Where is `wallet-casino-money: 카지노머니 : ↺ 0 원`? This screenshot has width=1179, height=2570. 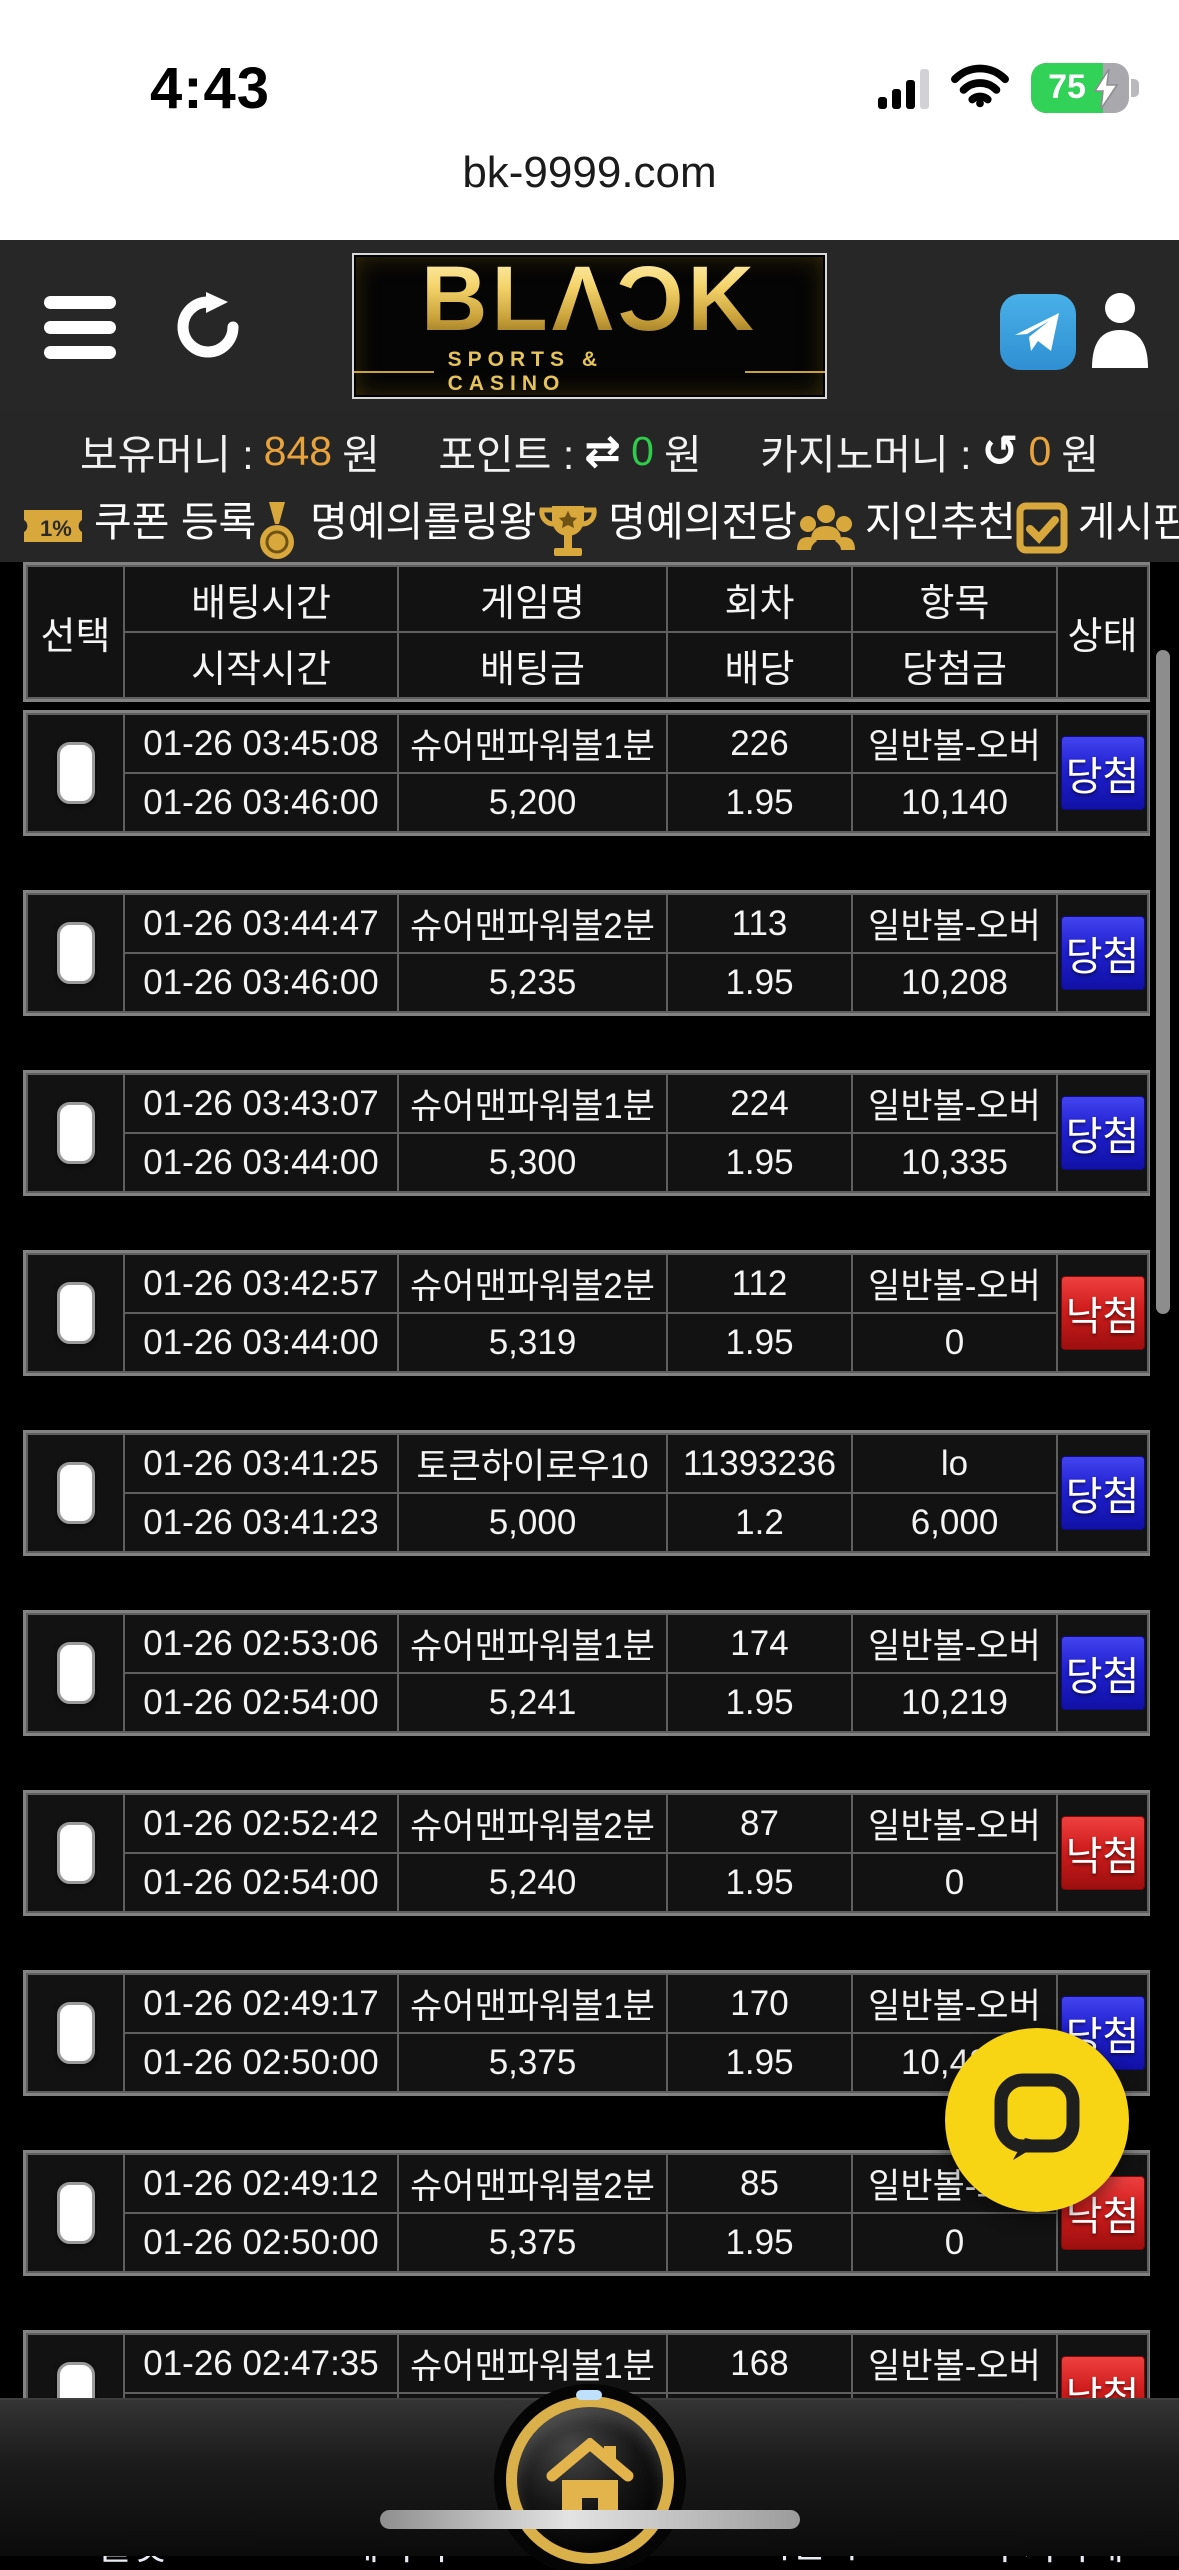
wallet-casino-money: 카지노머니 : ↺ 0 원 is located at coordinates (929, 451).